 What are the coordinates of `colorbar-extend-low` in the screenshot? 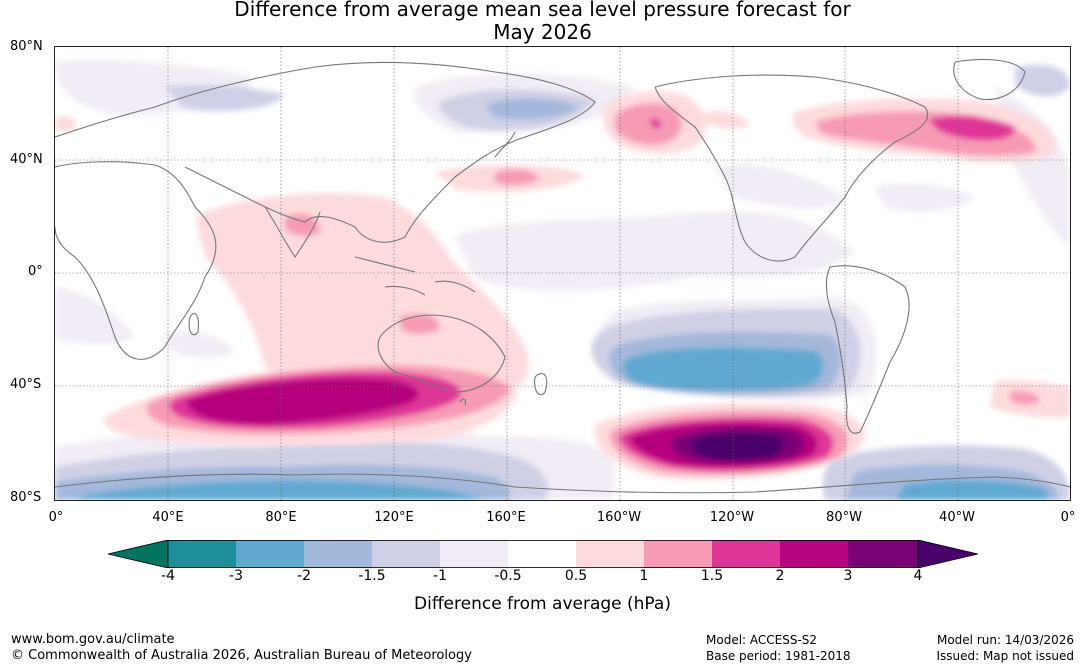 It's located at (138, 554).